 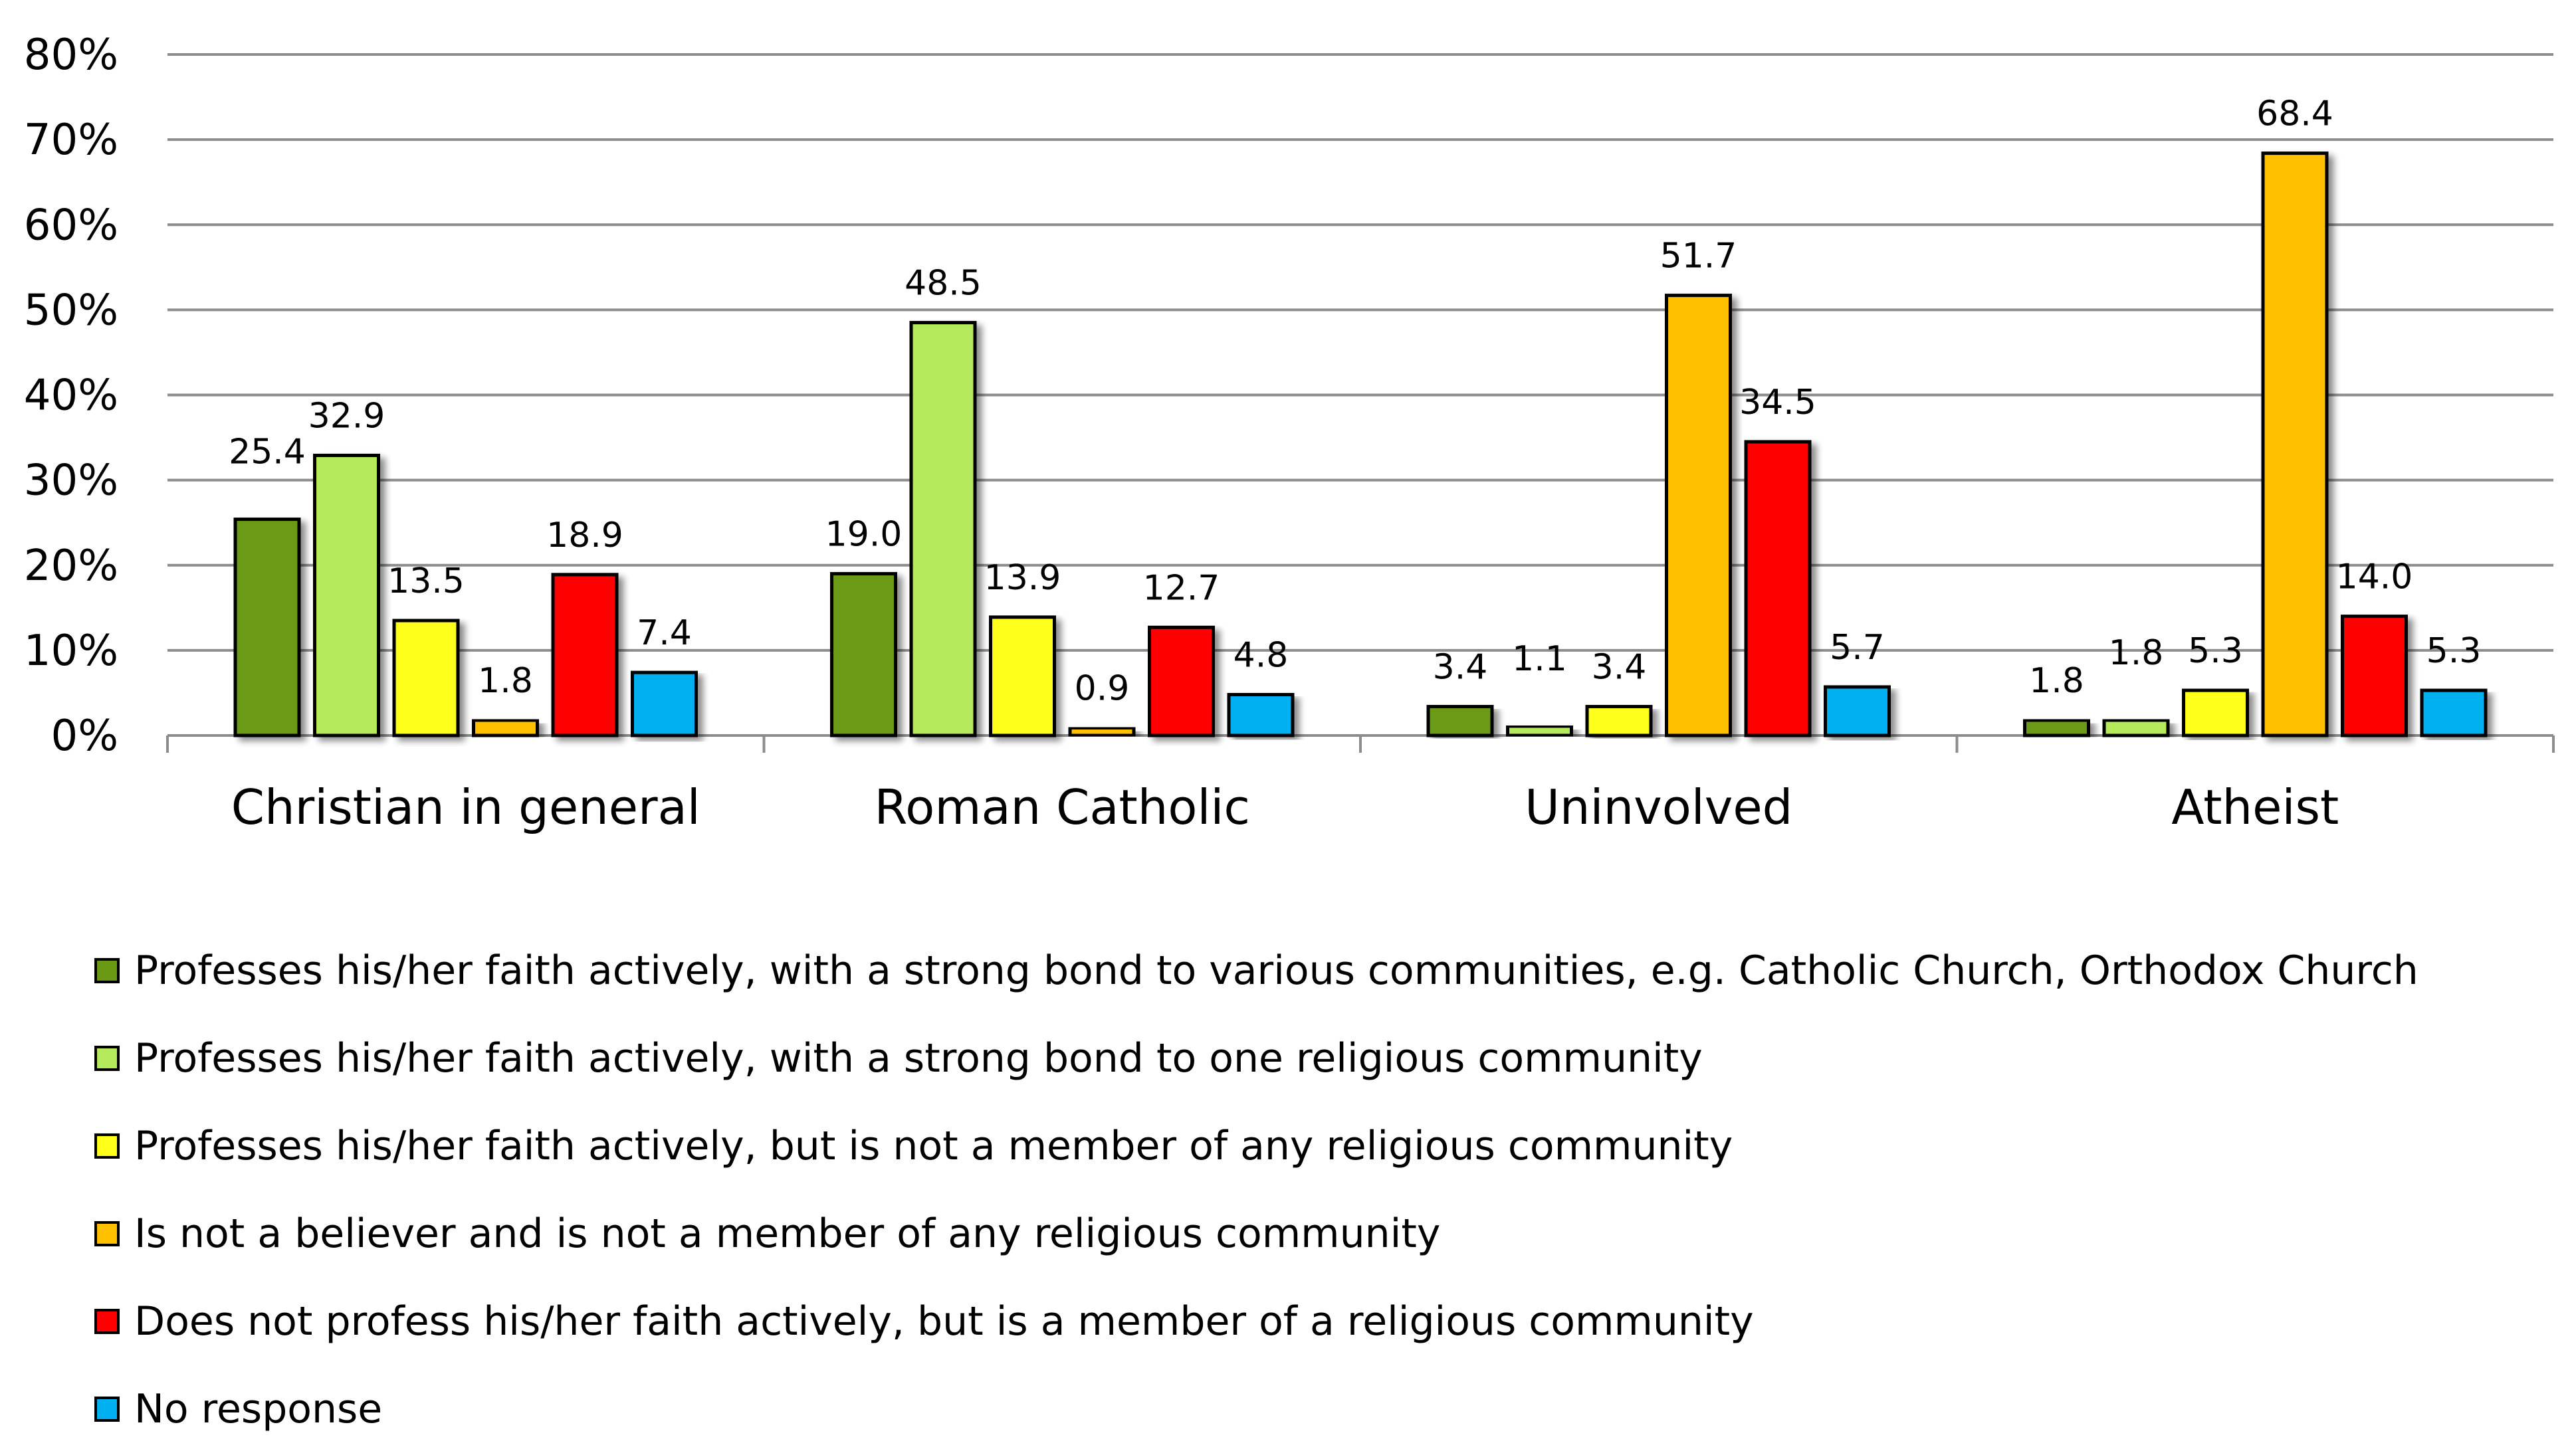 I want to click on data-label: 18.9, so click(x=584, y=535).